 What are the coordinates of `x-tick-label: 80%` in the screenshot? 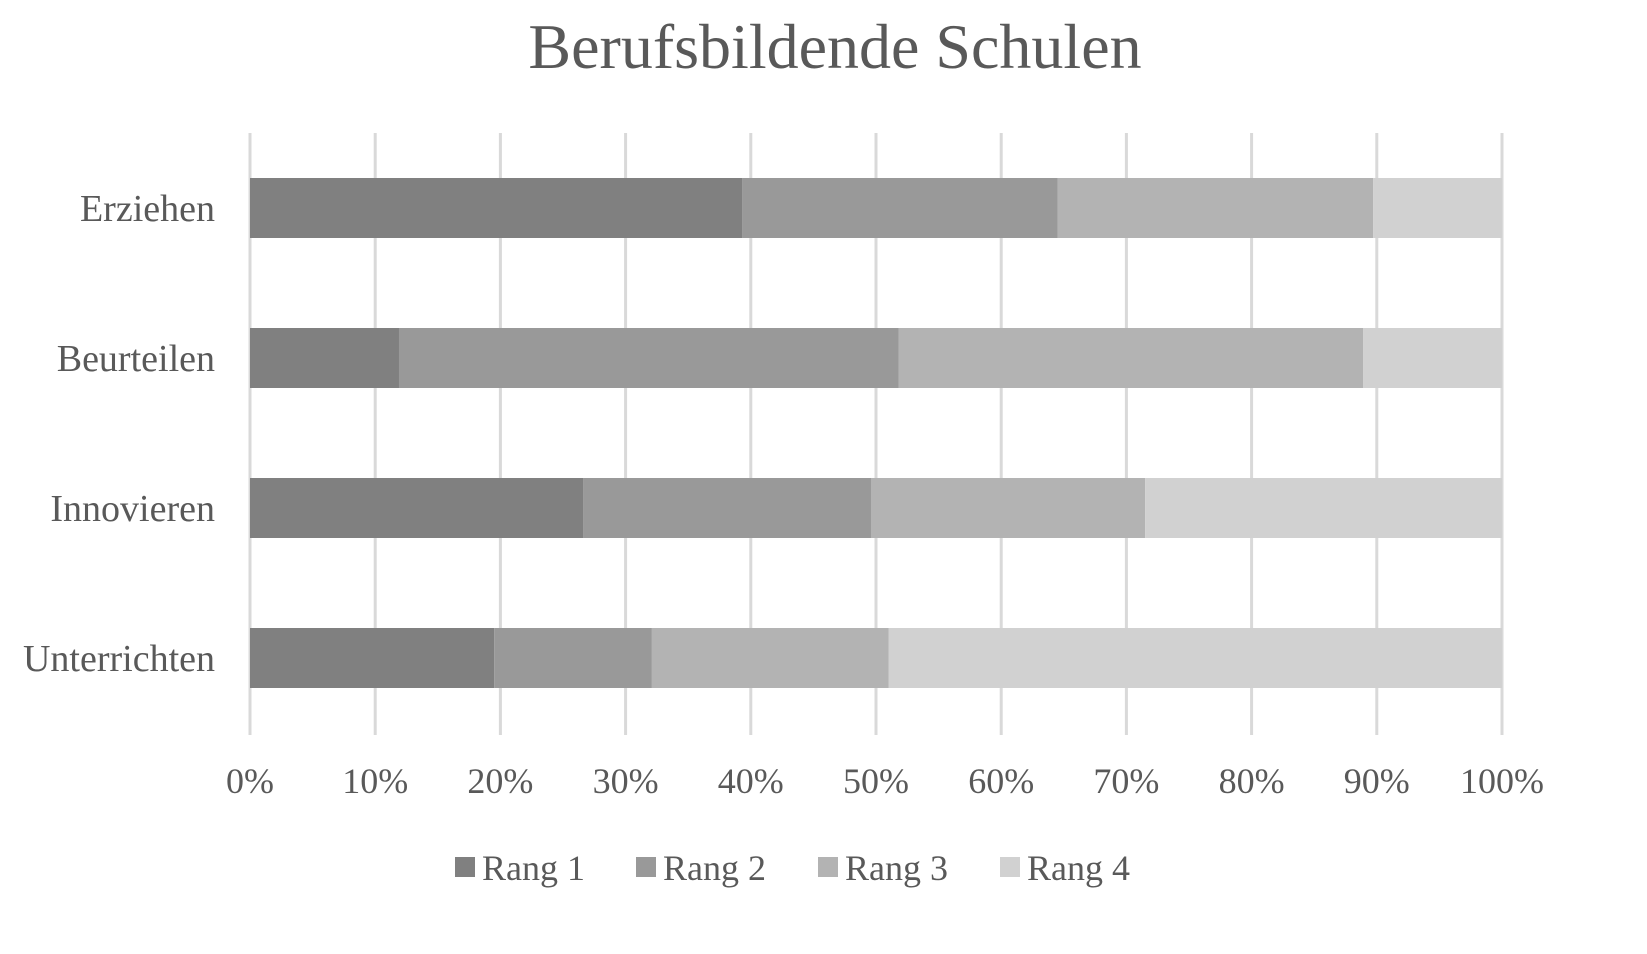 It's located at (1252, 781).